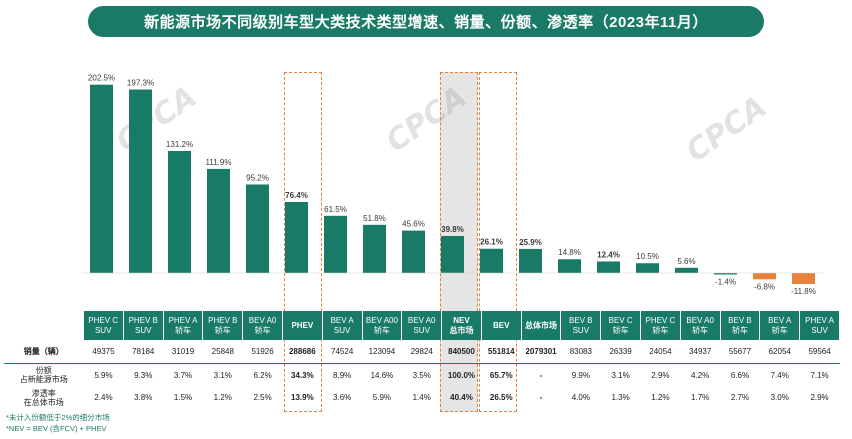 This screenshot has width=852, height=439. What do you see at coordinates (302, 398) in the screenshot?
I see `table-cell: 13.9%` at bounding box center [302, 398].